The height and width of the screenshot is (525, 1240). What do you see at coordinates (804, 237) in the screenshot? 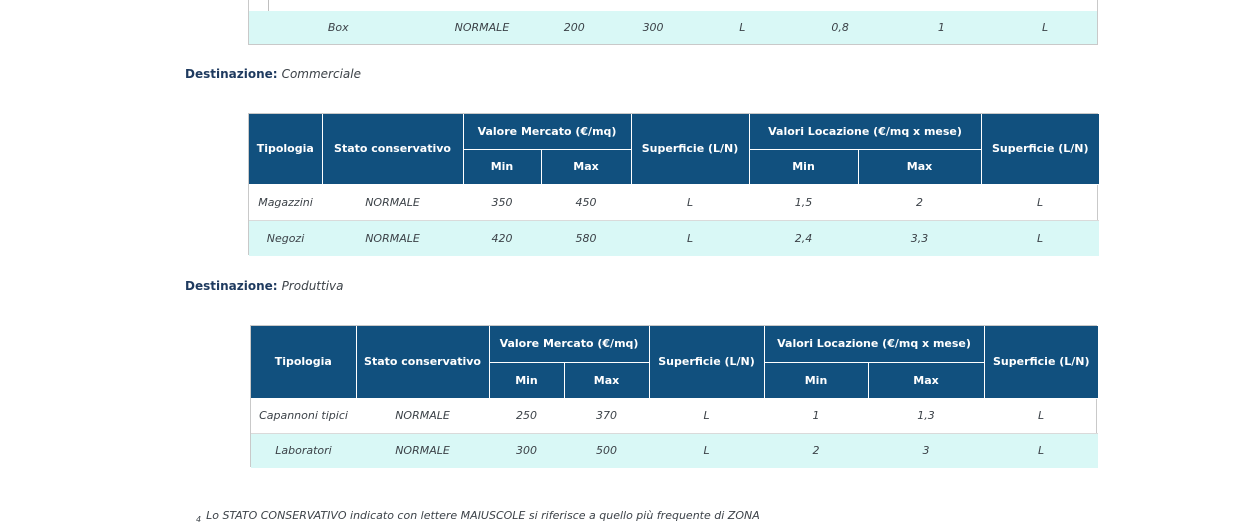
I see `cell-valori-locazione-min: 2,4` at bounding box center [804, 237].